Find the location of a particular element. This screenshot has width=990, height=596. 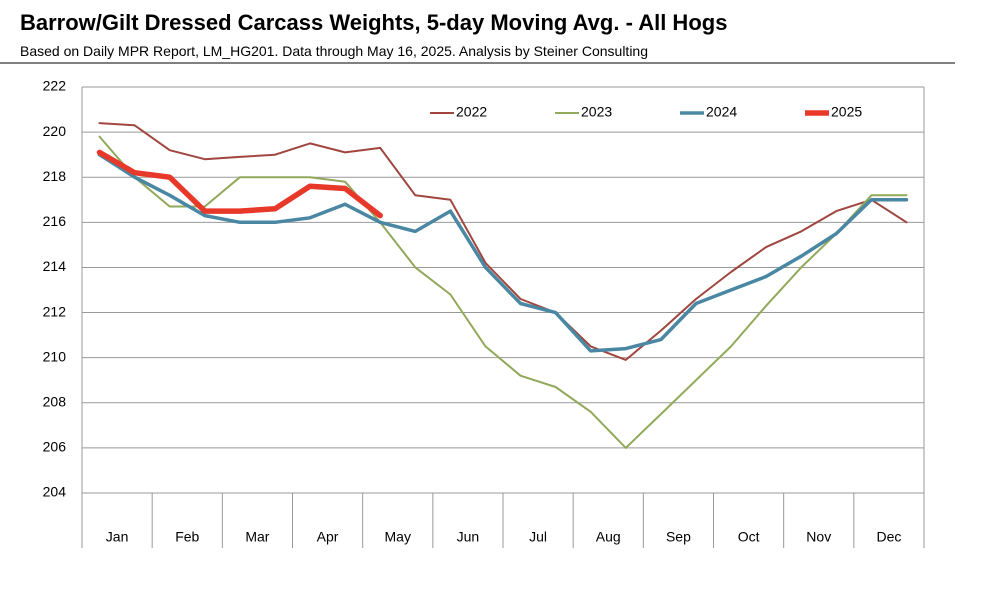

y-tick-label: 216 is located at coordinates (55, 221).